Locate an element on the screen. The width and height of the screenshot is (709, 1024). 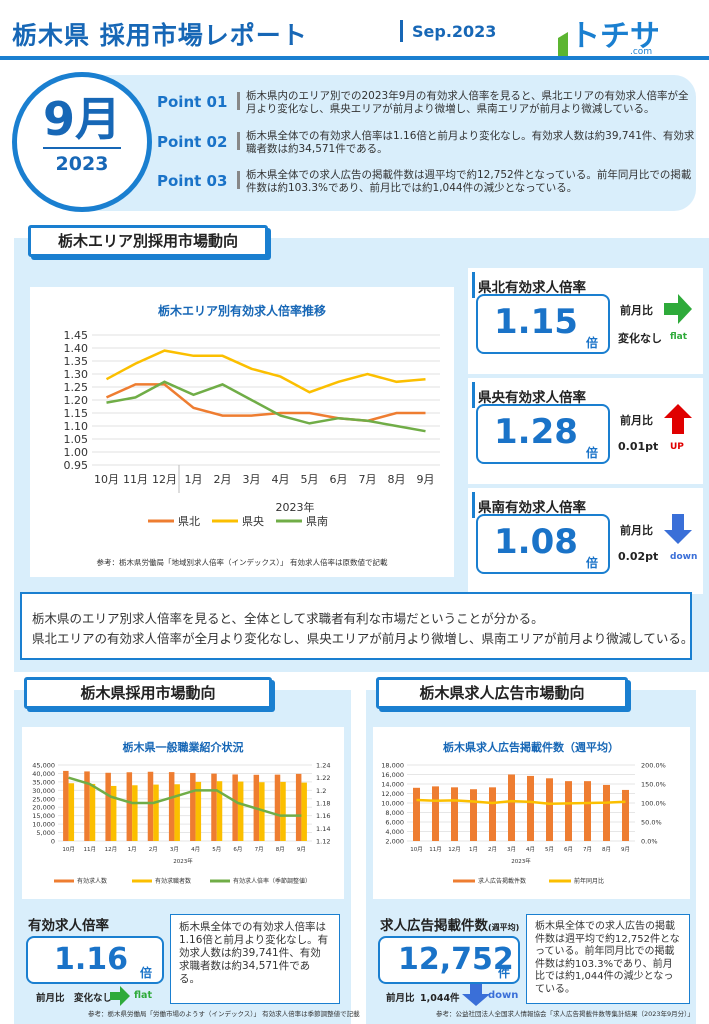
series-line-県央 is located at coordinates (265, 371).